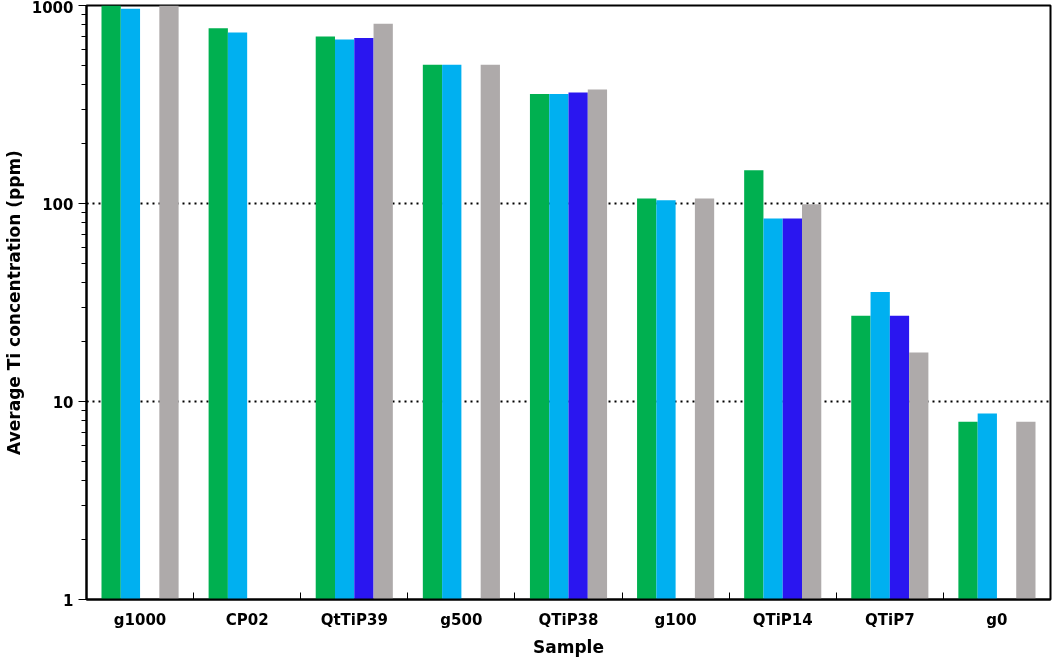 This screenshot has height=659, width=1060. I want to click on x-tick-label: QTiP7, so click(890, 619).